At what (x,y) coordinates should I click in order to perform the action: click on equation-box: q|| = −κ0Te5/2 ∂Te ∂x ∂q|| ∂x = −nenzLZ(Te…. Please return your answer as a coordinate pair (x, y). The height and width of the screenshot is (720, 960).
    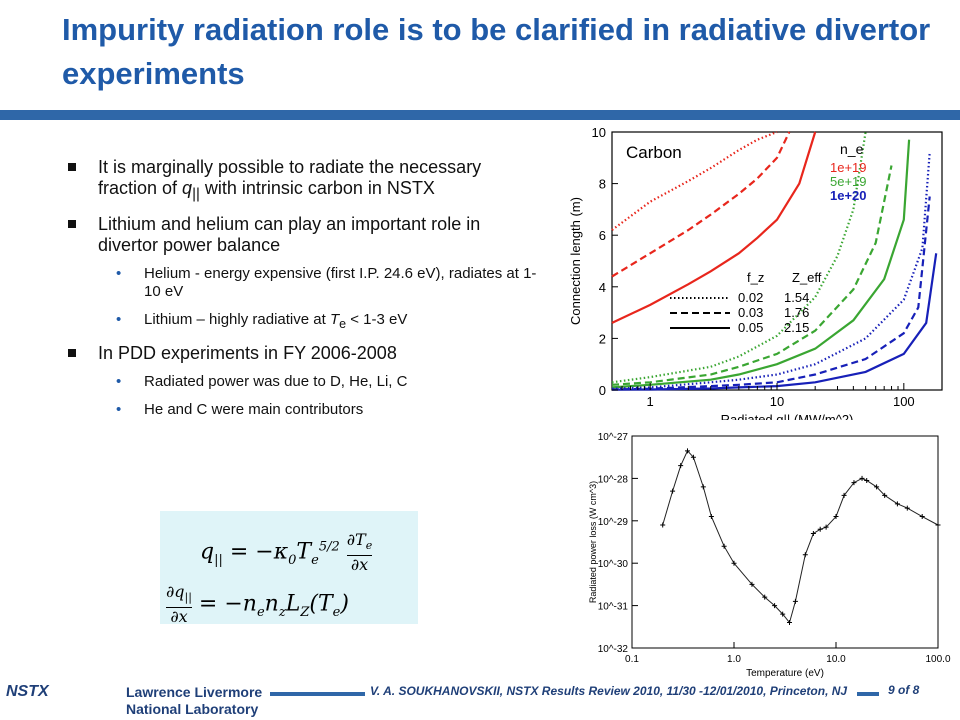
    Looking at the image, I should click on (289, 569).